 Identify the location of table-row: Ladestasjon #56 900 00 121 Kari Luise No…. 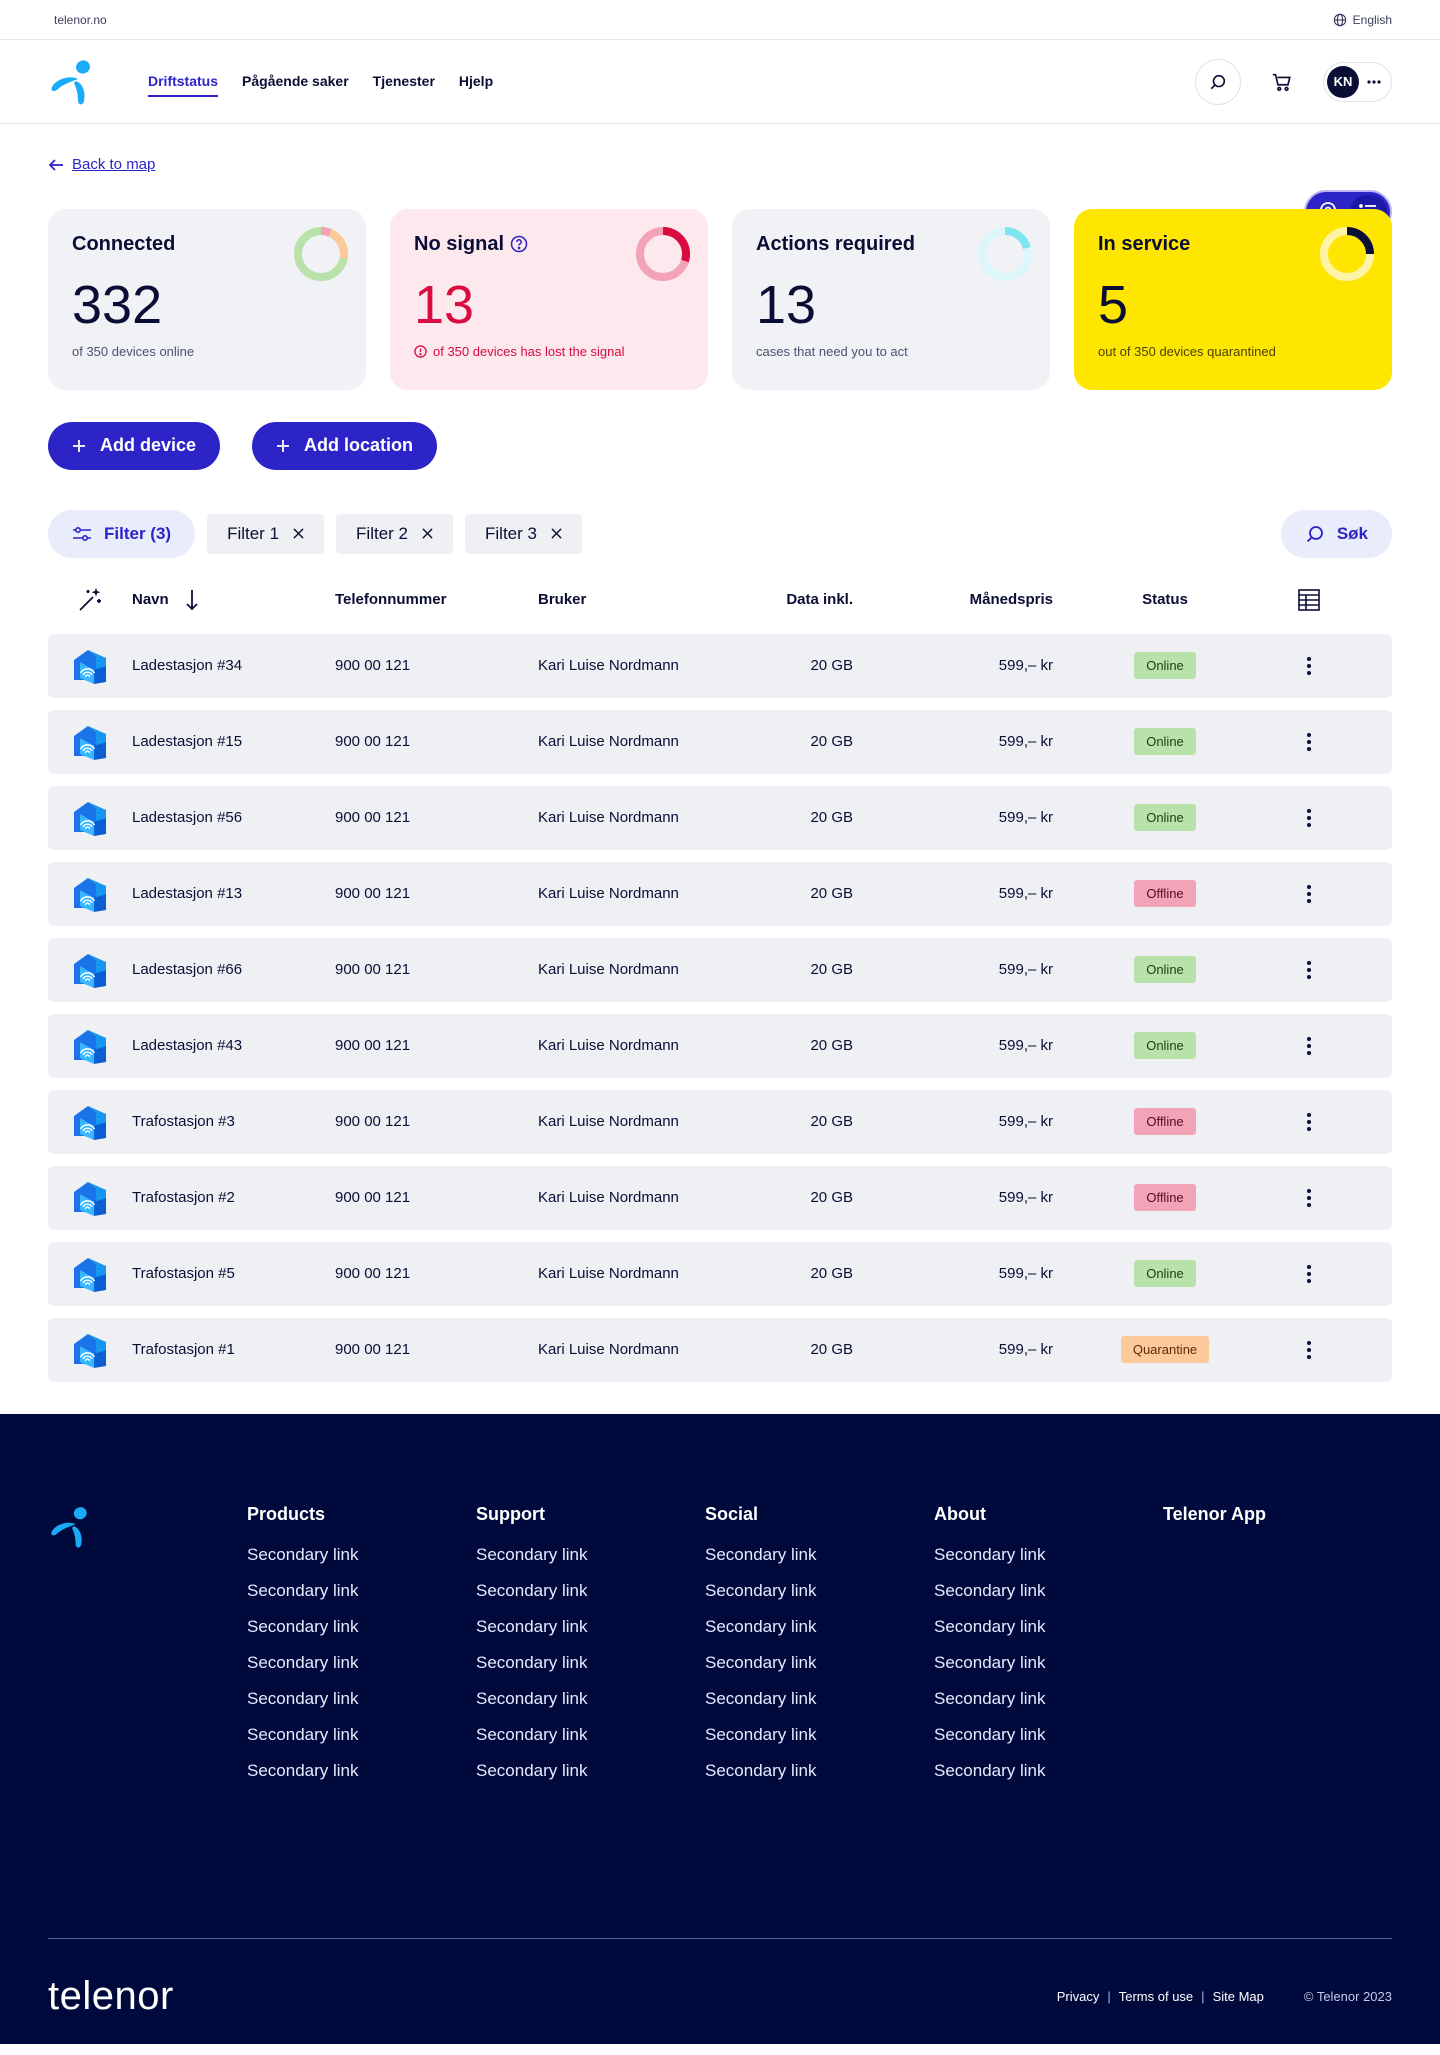
(720, 817).